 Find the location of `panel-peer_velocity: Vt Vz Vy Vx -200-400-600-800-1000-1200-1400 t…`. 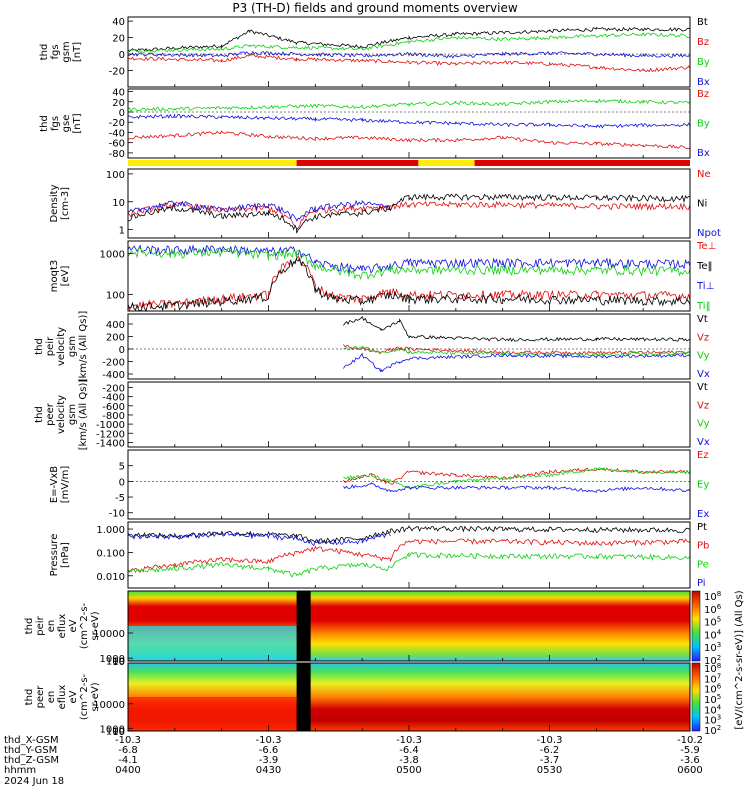

panel-peer_velocity: Vt Vz Vy Vx -200-400-600-800-1000-1200-1400 t… is located at coordinates (372, 415).